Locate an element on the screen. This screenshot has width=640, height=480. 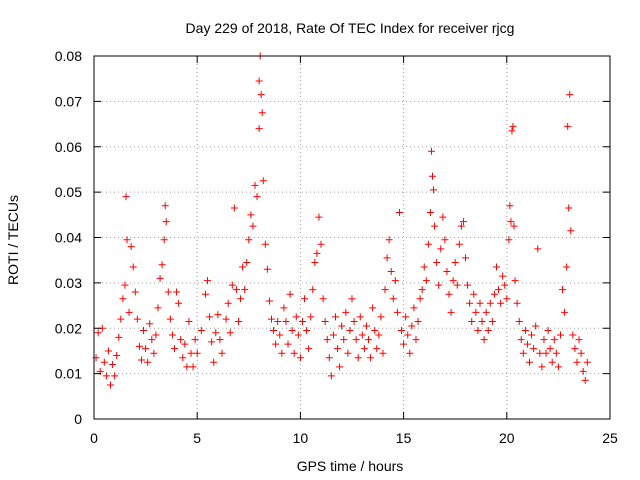
x-tick-label: 15 is located at coordinates (404, 438).